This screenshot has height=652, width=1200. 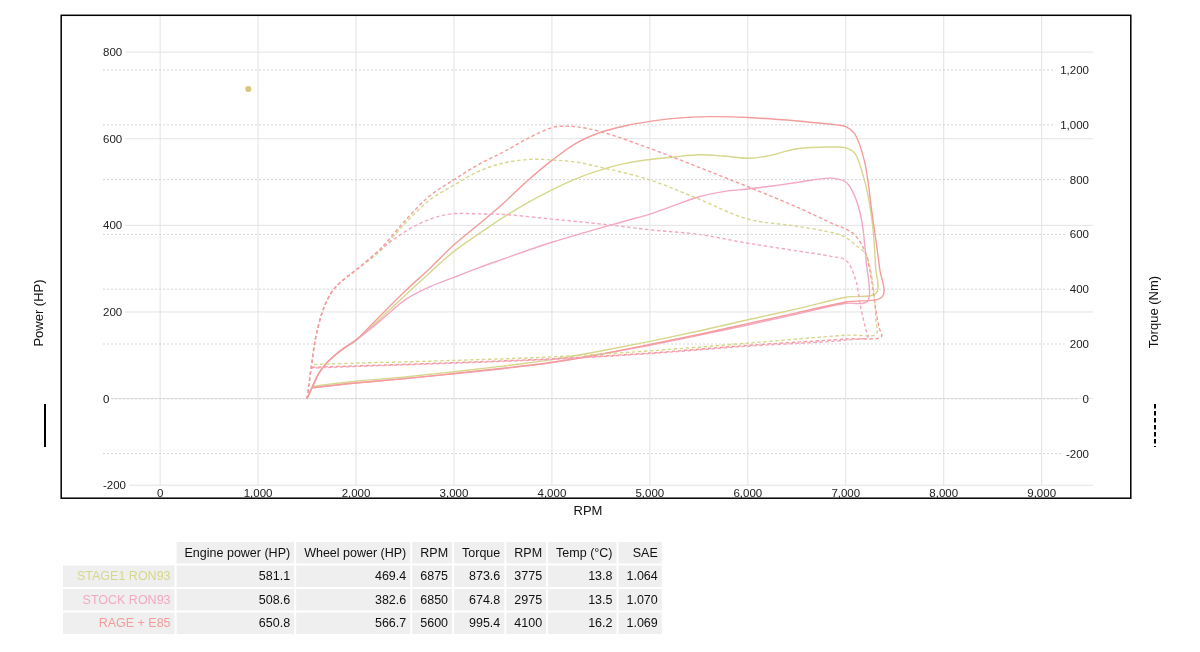 What do you see at coordinates (355, 552) in the screenshot?
I see `text: Wheel power (HP)` at bounding box center [355, 552].